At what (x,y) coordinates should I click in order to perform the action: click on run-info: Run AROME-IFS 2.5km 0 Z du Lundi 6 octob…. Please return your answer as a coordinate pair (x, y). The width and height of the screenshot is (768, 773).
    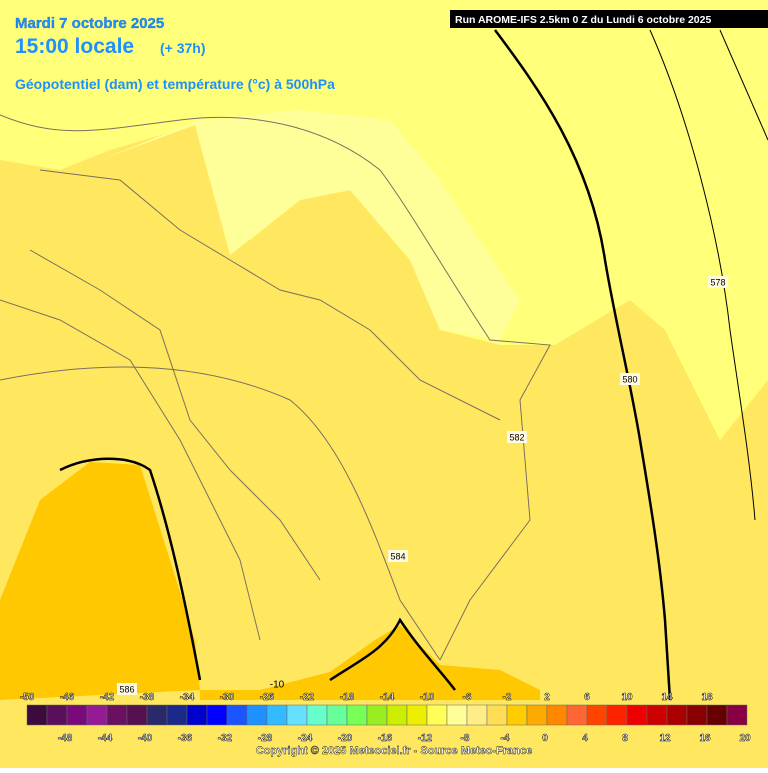
    Looking at the image, I should click on (583, 20).